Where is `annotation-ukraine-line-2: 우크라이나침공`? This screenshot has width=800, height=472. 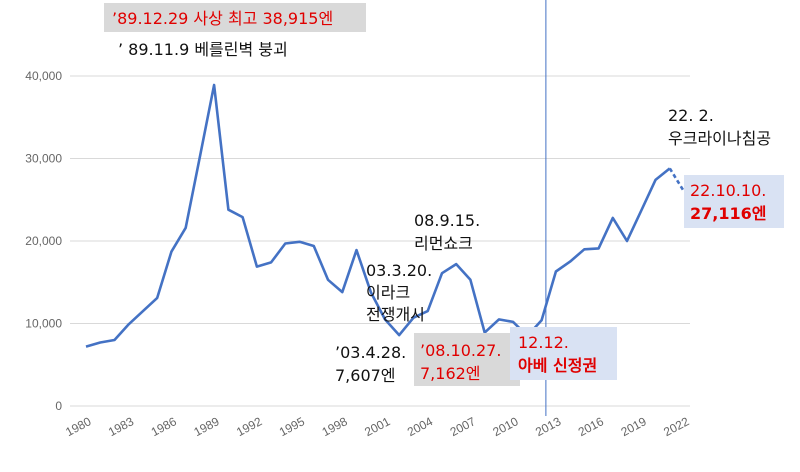 annotation-ukraine-line-2: 우크라이나침공 is located at coordinates (719, 138).